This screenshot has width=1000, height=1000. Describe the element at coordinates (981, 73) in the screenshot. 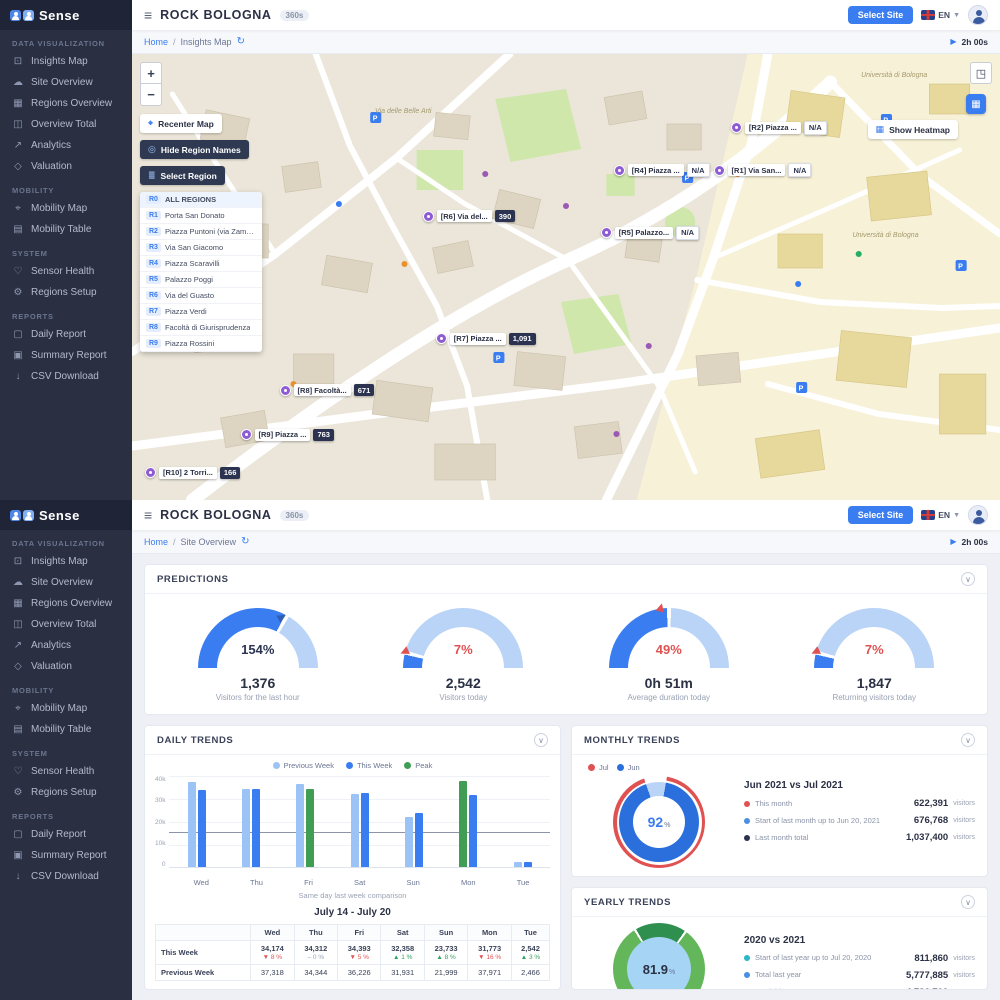

I see `fullscreen-button: ◳` at that location.